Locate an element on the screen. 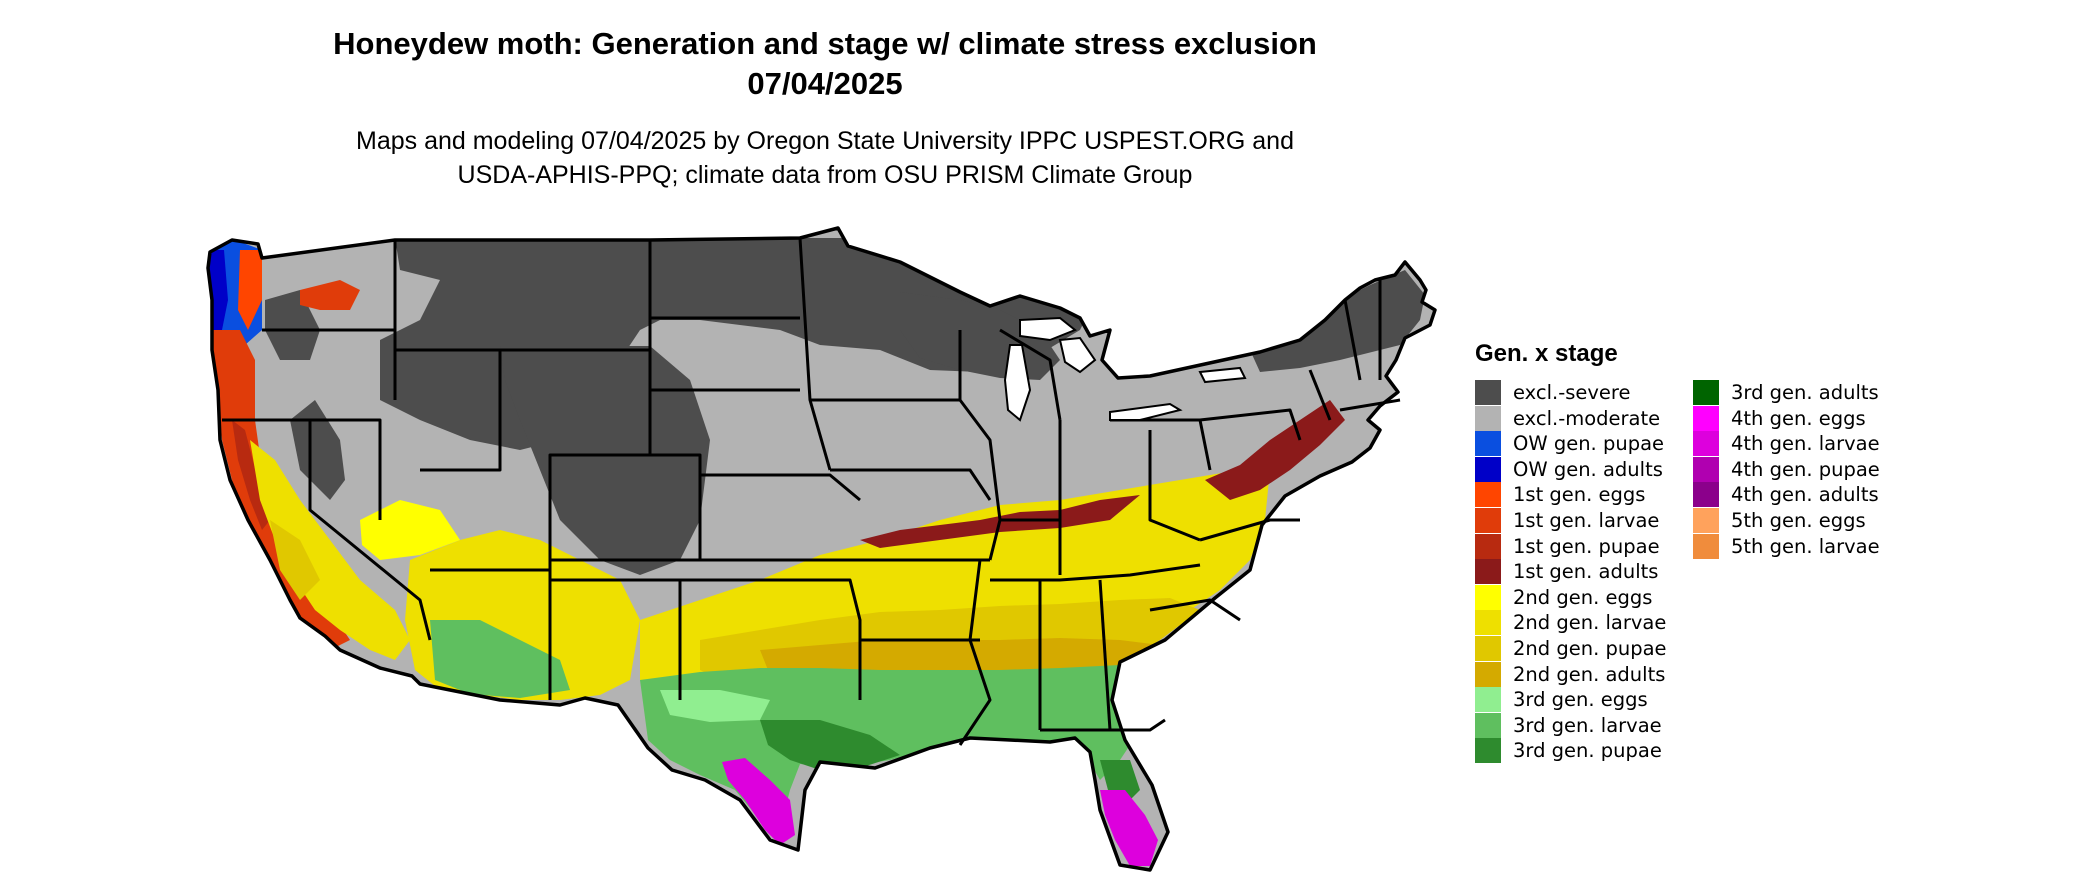 Image resolution: width=2100 pixels, height=892 pixels. legend-label: 3rd gen. larvae is located at coordinates (1587, 725).